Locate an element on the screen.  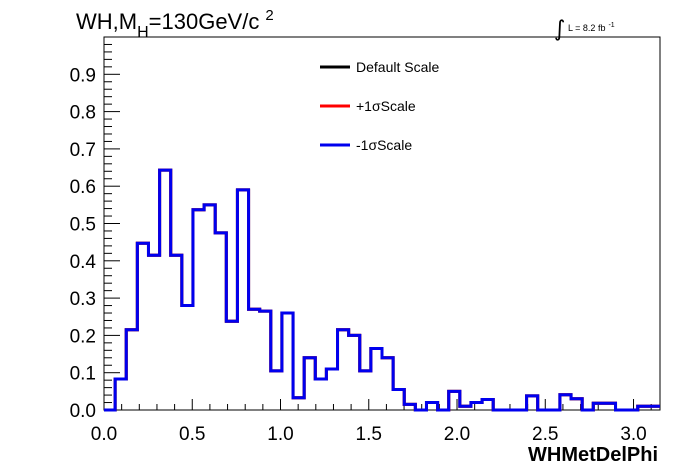
lumi-label: L = 8.2 fb -1 is located at coordinates (591, 27).